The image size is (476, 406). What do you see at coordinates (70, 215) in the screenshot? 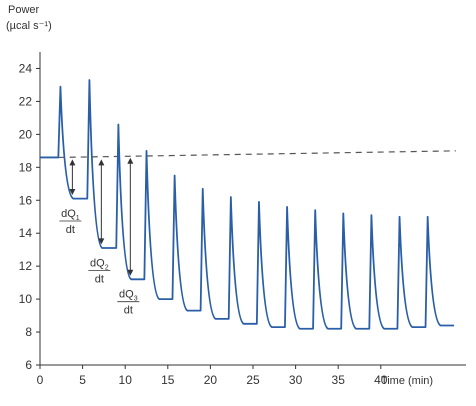
I see `dq-label-numerator: dQ1` at bounding box center [70, 215].